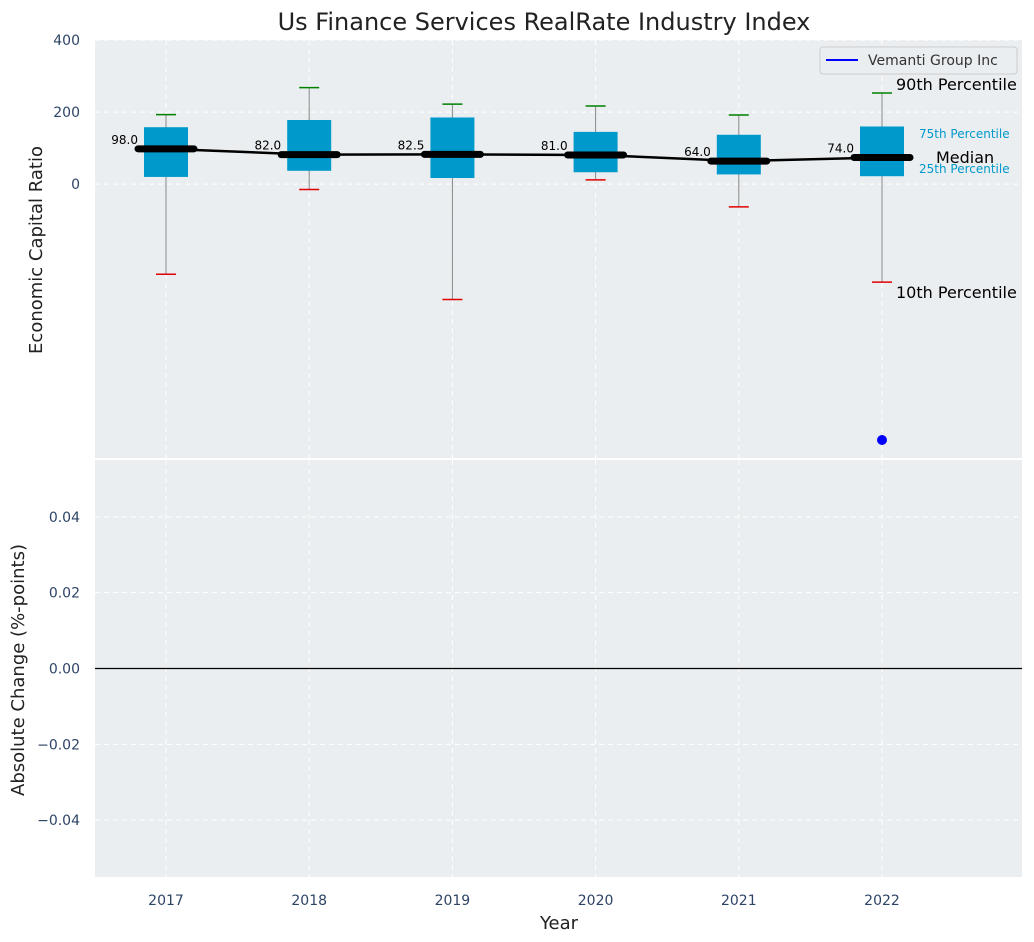  What do you see at coordinates (956, 292) in the screenshot?
I see `p10-annotation: 10th Percentile` at bounding box center [956, 292].